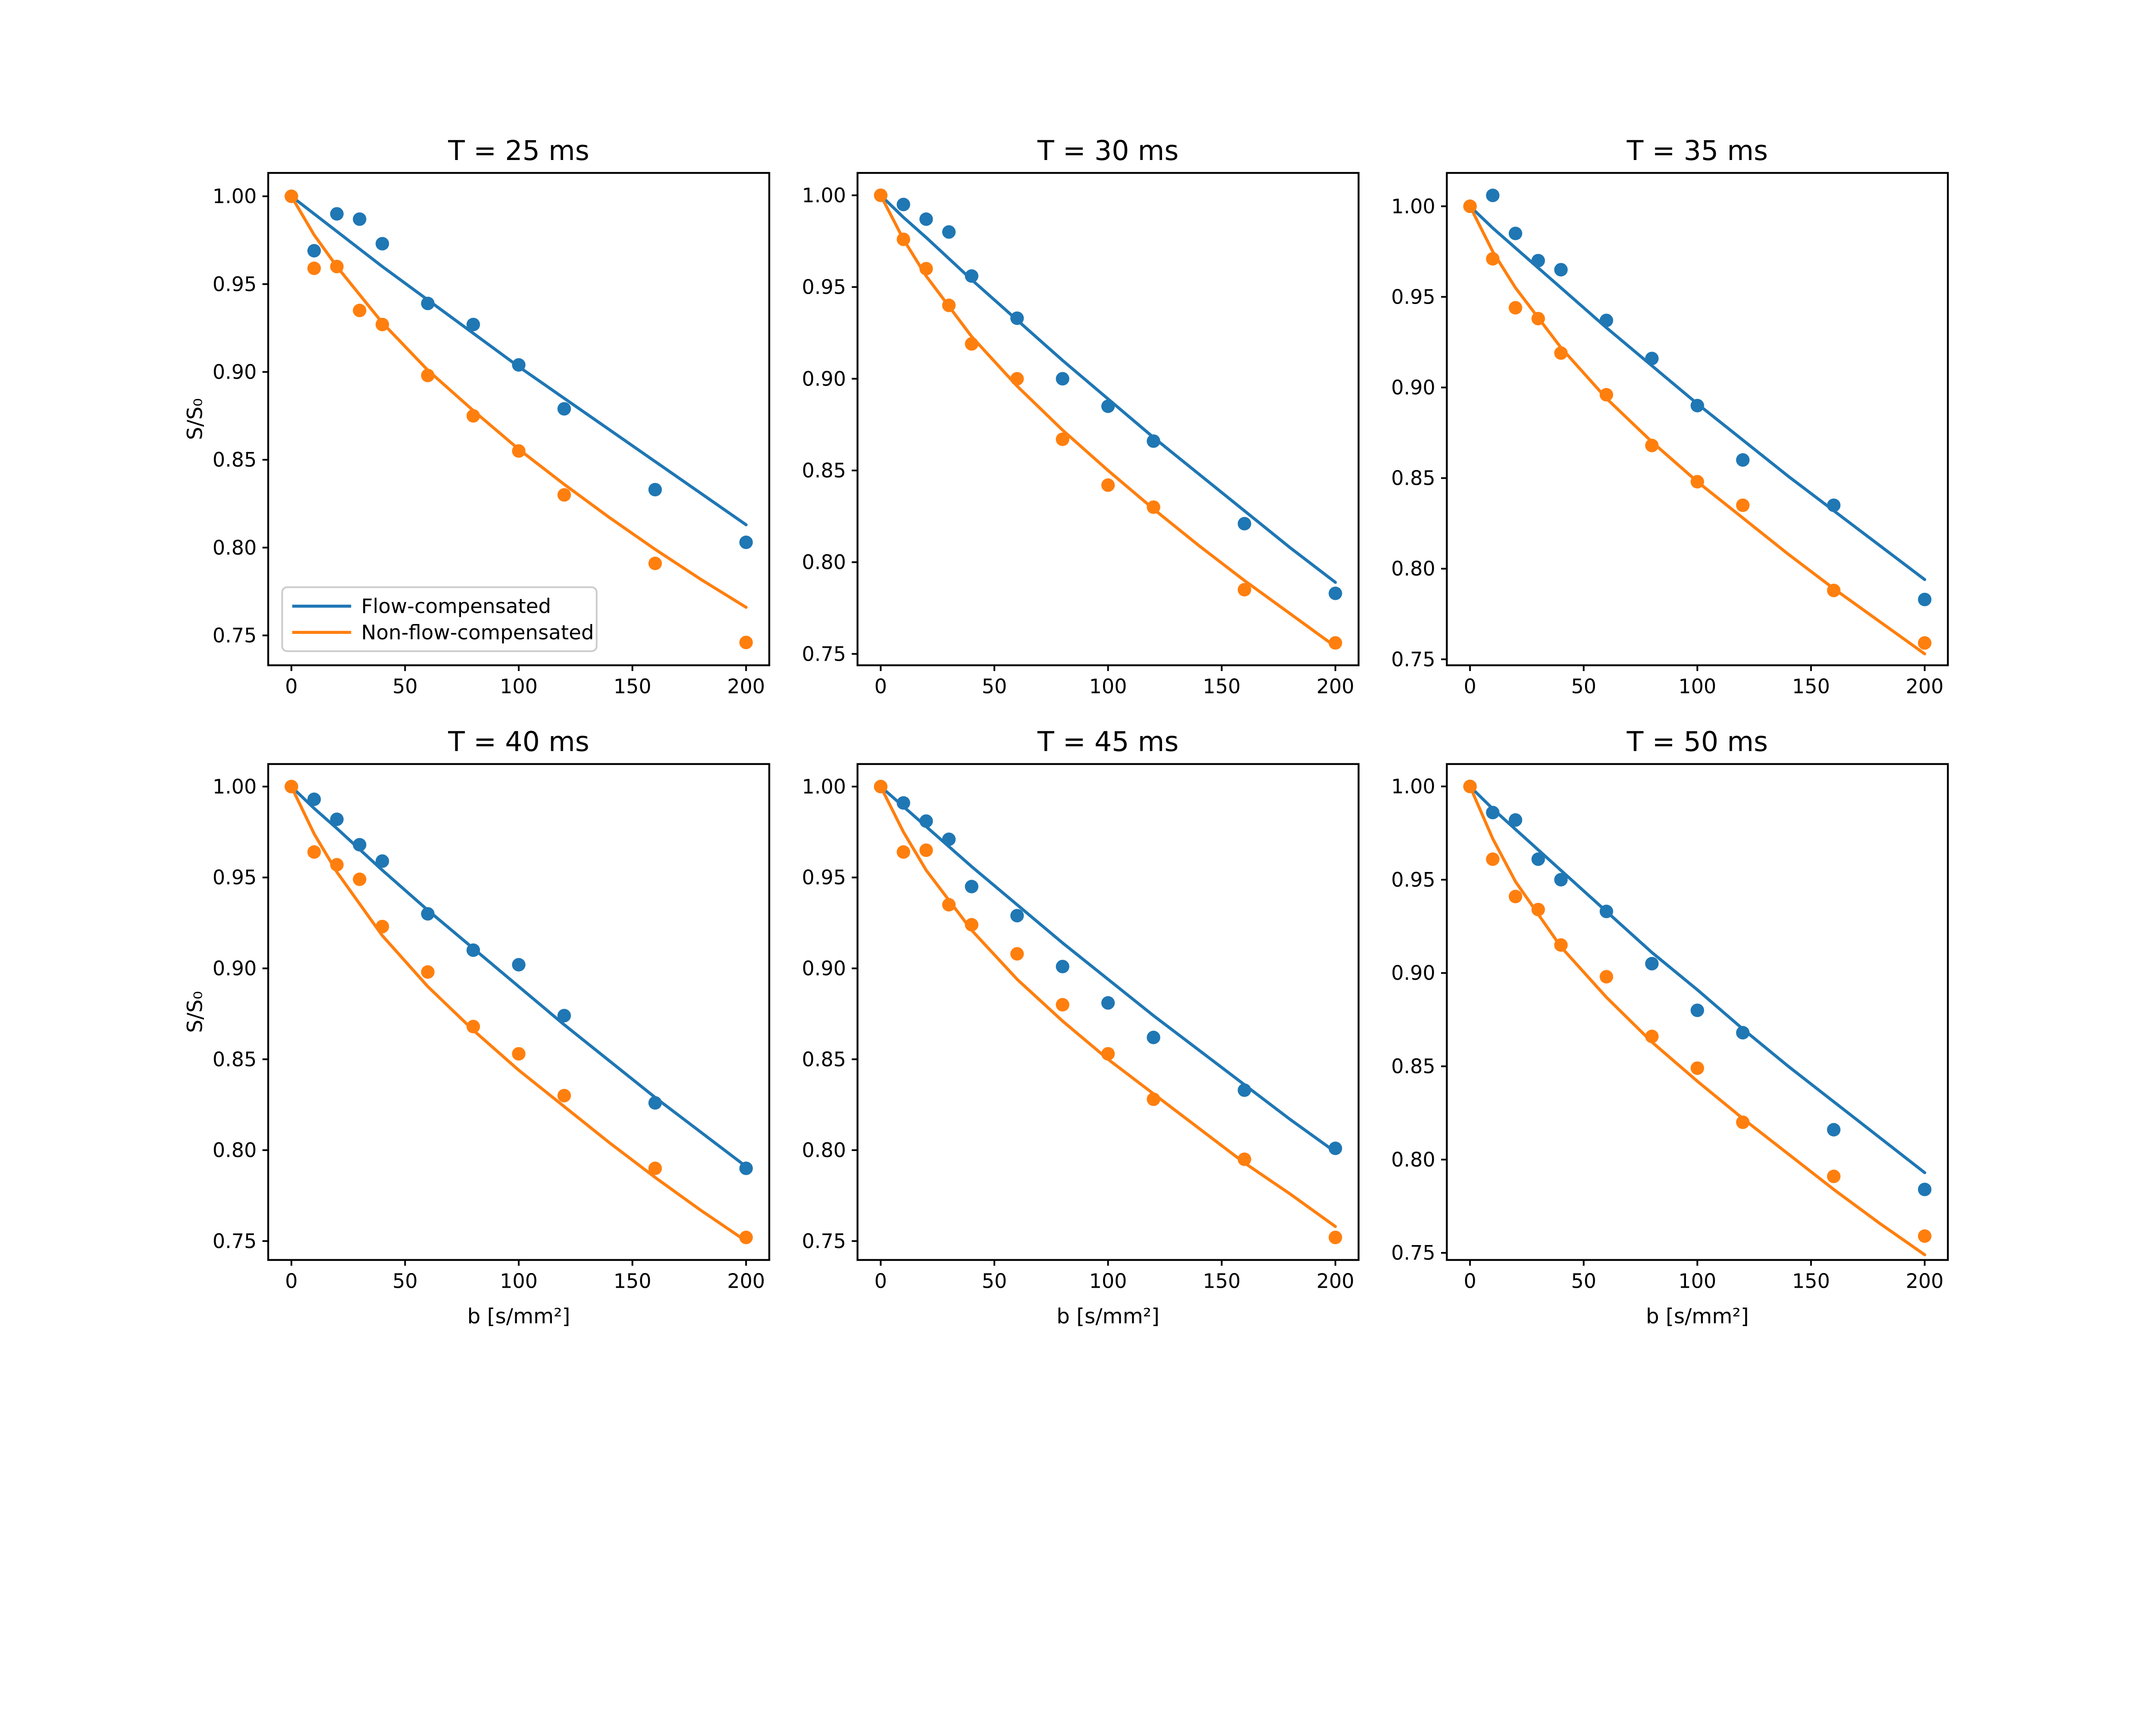 The width and height of the screenshot is (2156, 1725). Describe the element at coordinates (439, 619) in the screenshot. I see `legend-box` at that location.